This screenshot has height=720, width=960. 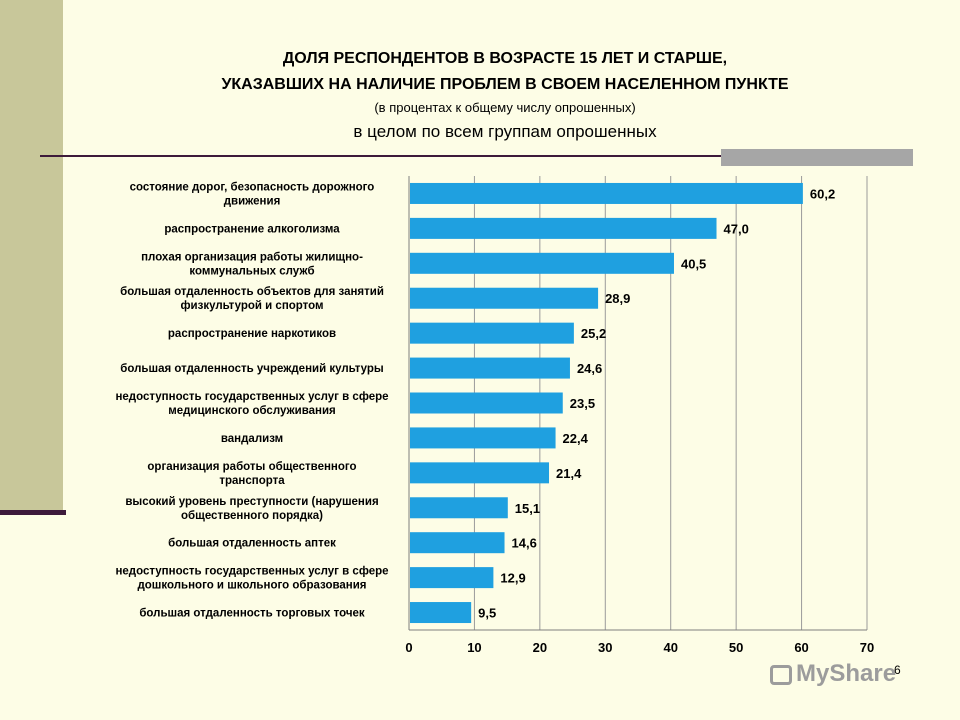 I want to click on category-label-line: транспорта, so click(x=252, y=481).